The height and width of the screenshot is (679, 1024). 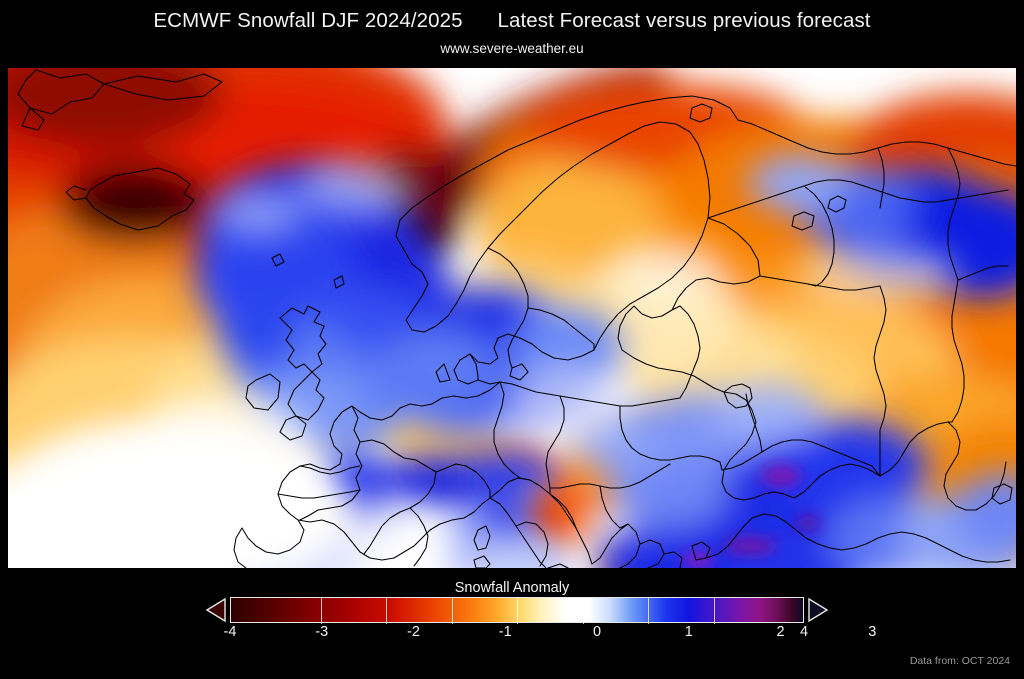 What do you see at coordinates (818, 610) in the screenshot?
I see `colorbar-high-extend-arrow-icon` at bounding box center [818, 610].